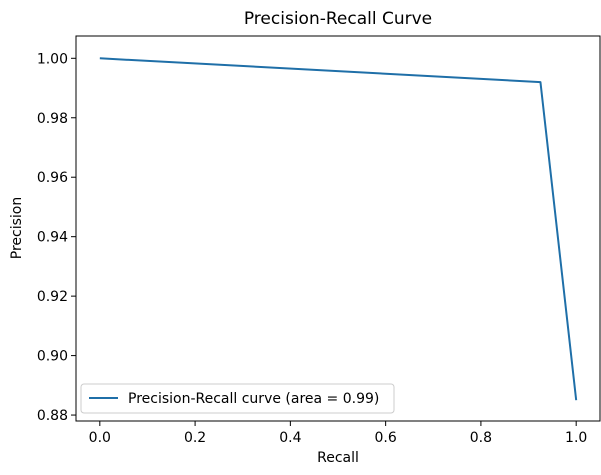 This screenshot has height=475, width=601. Describe the element at coordinates (52, 119) in the screenshot. I see `y-tick-label: 0.98` at that location.